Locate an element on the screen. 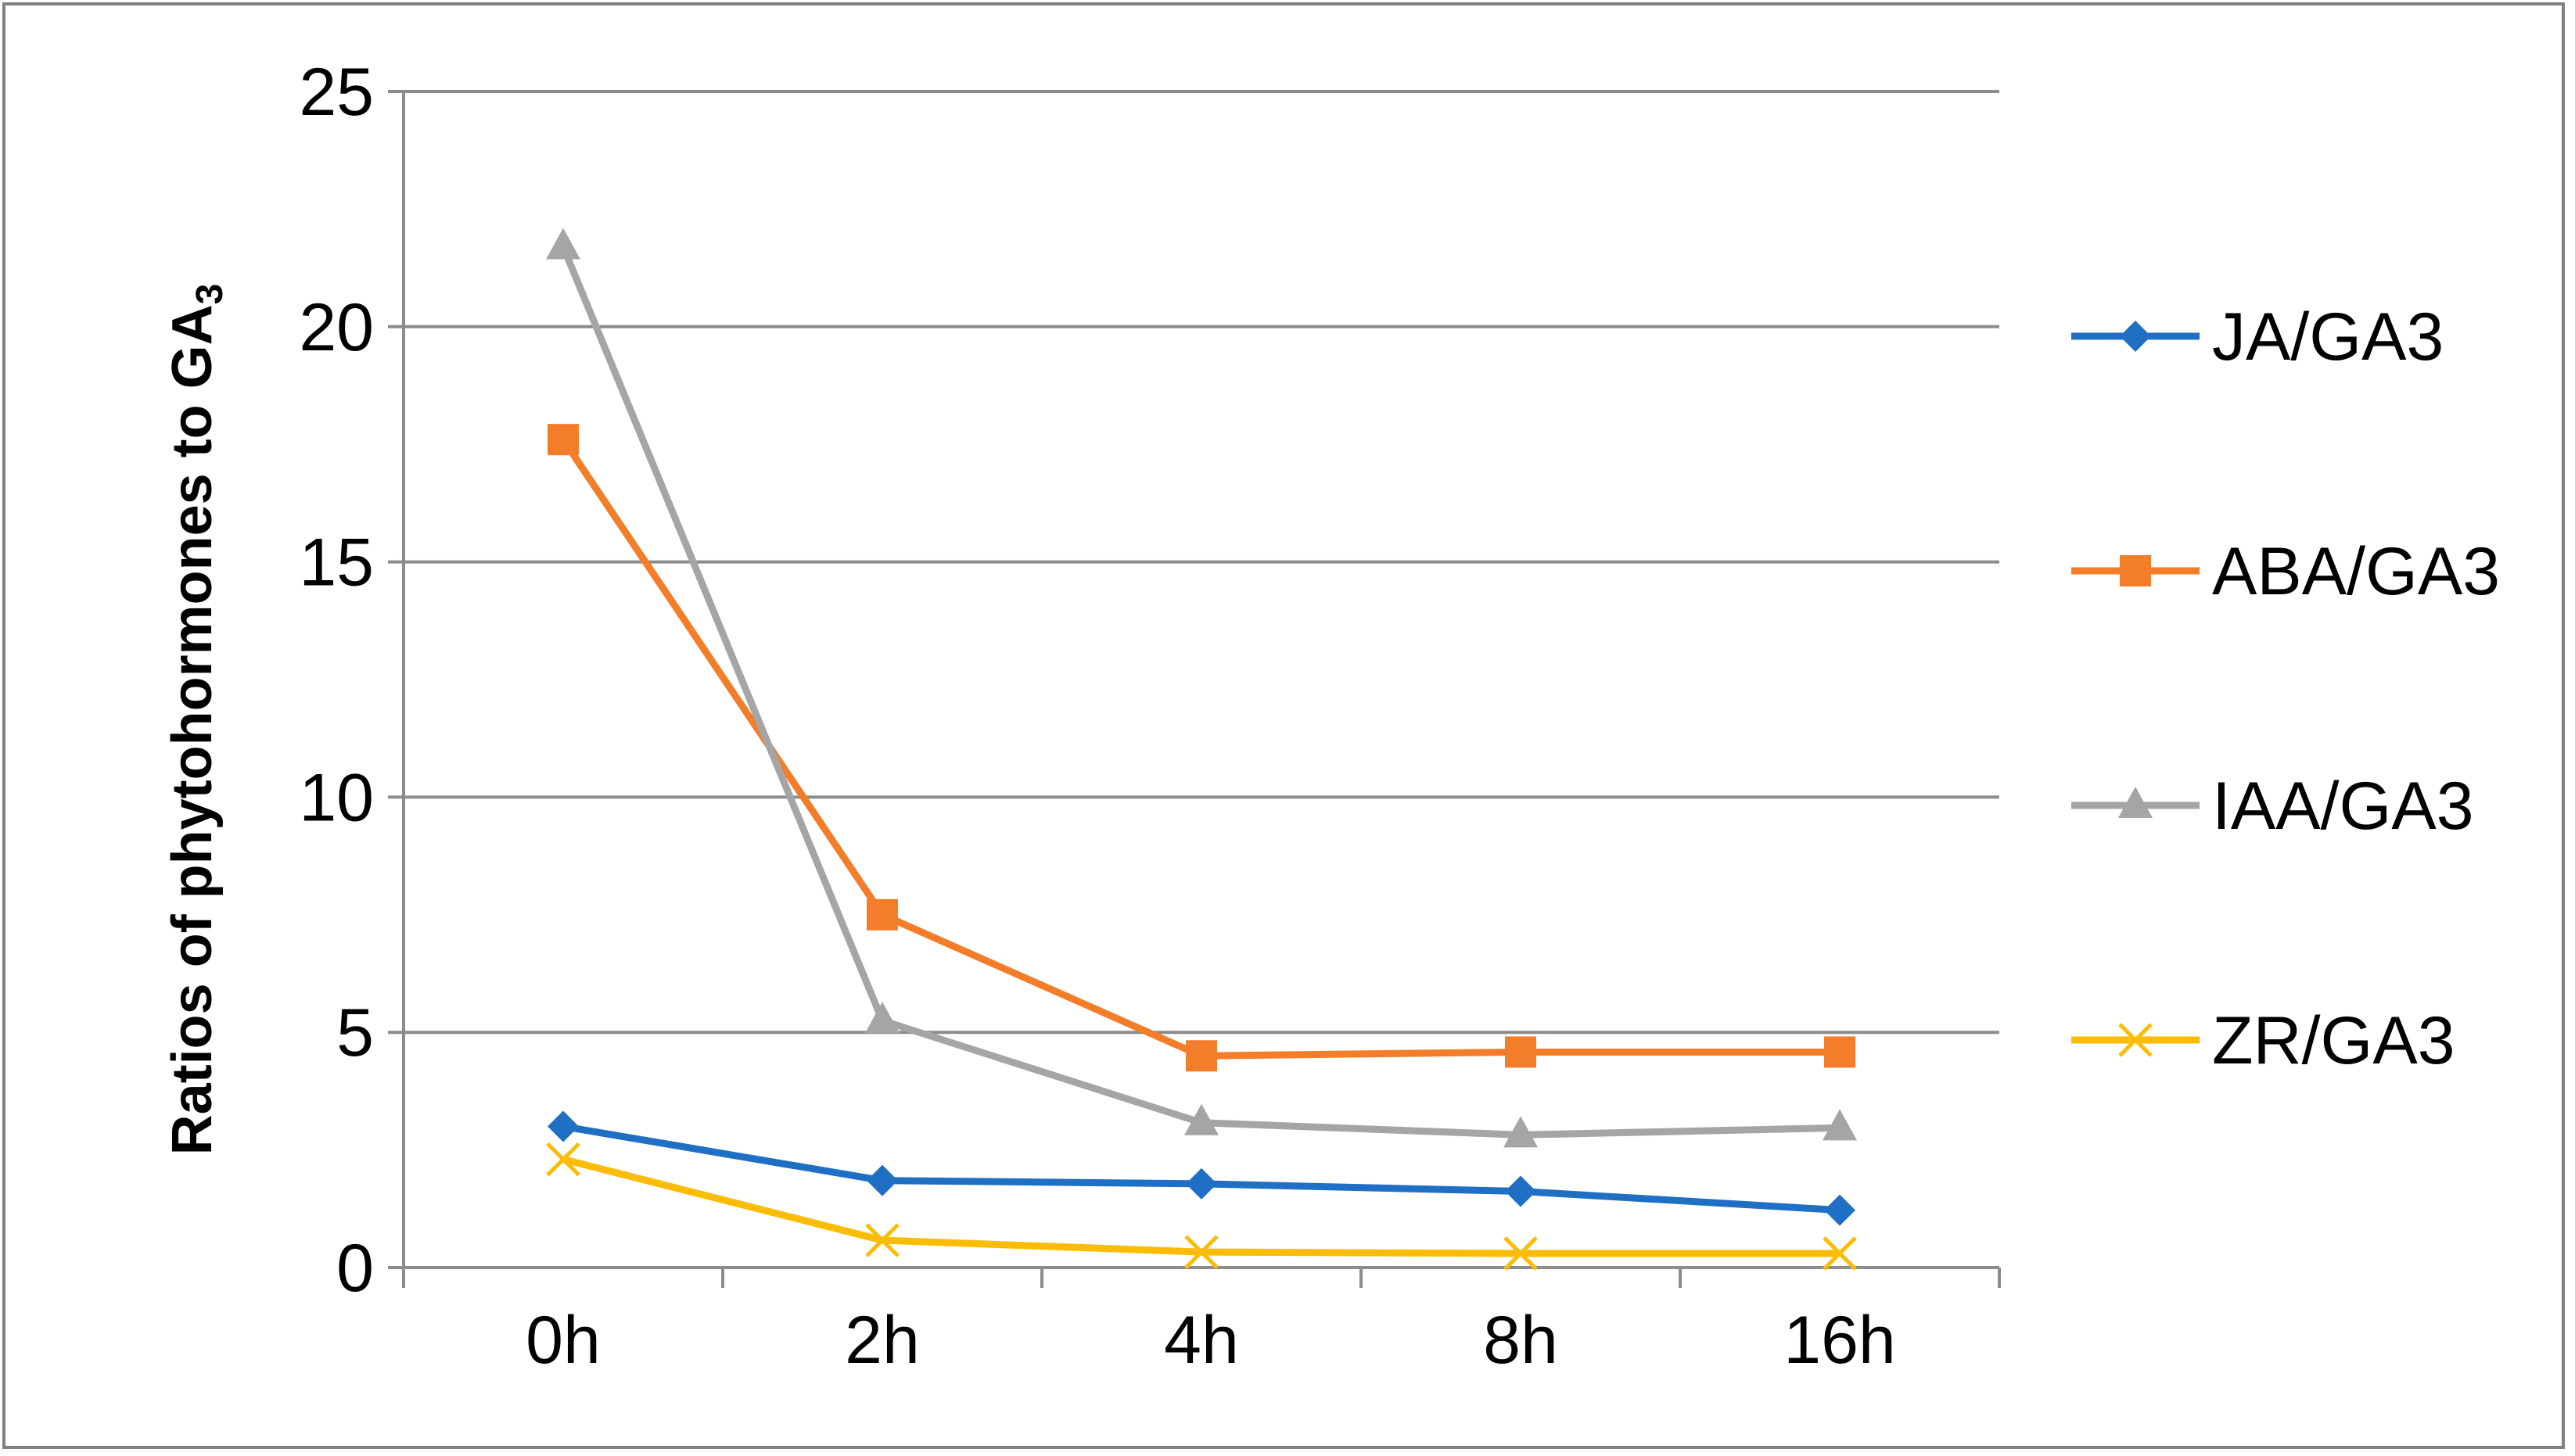 The image size is (2575, 1456). y-tick-label: 20 is located at coordinates (336, 327).